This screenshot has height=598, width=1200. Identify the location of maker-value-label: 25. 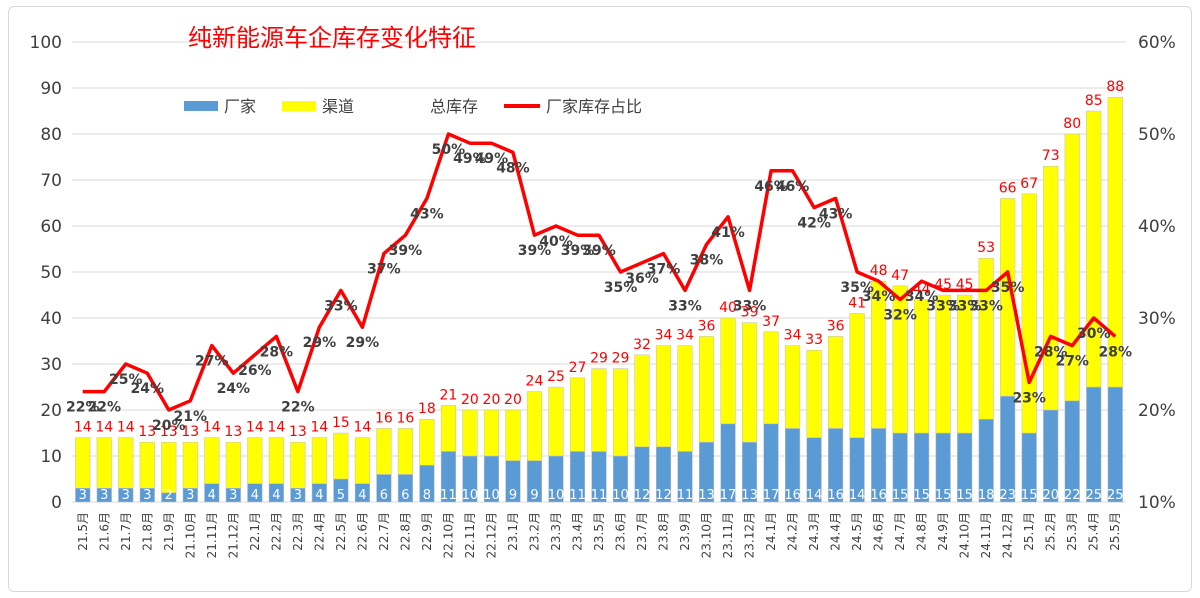
(1093, 495).